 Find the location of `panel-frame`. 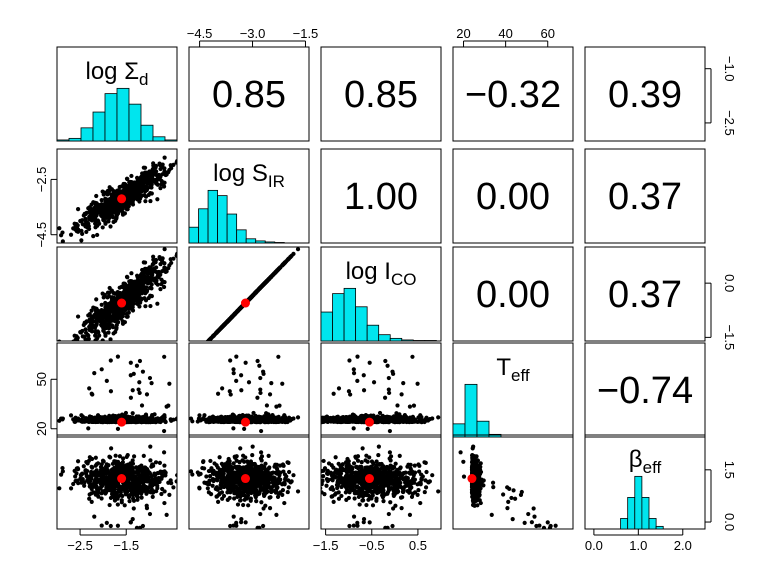

panel-frame is located at coordinates (249, 294).